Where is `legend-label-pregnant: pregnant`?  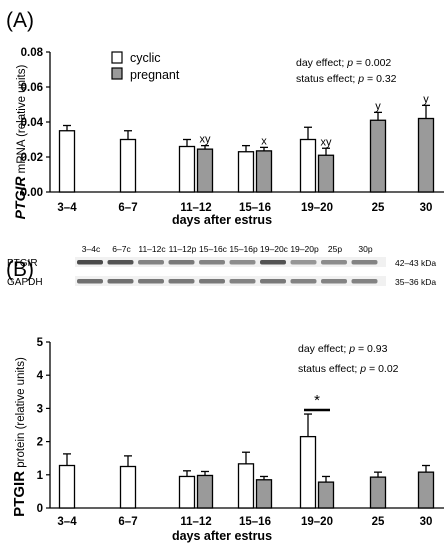 legend-label-pregnant: pregnant is located at coordinates (155, 75).